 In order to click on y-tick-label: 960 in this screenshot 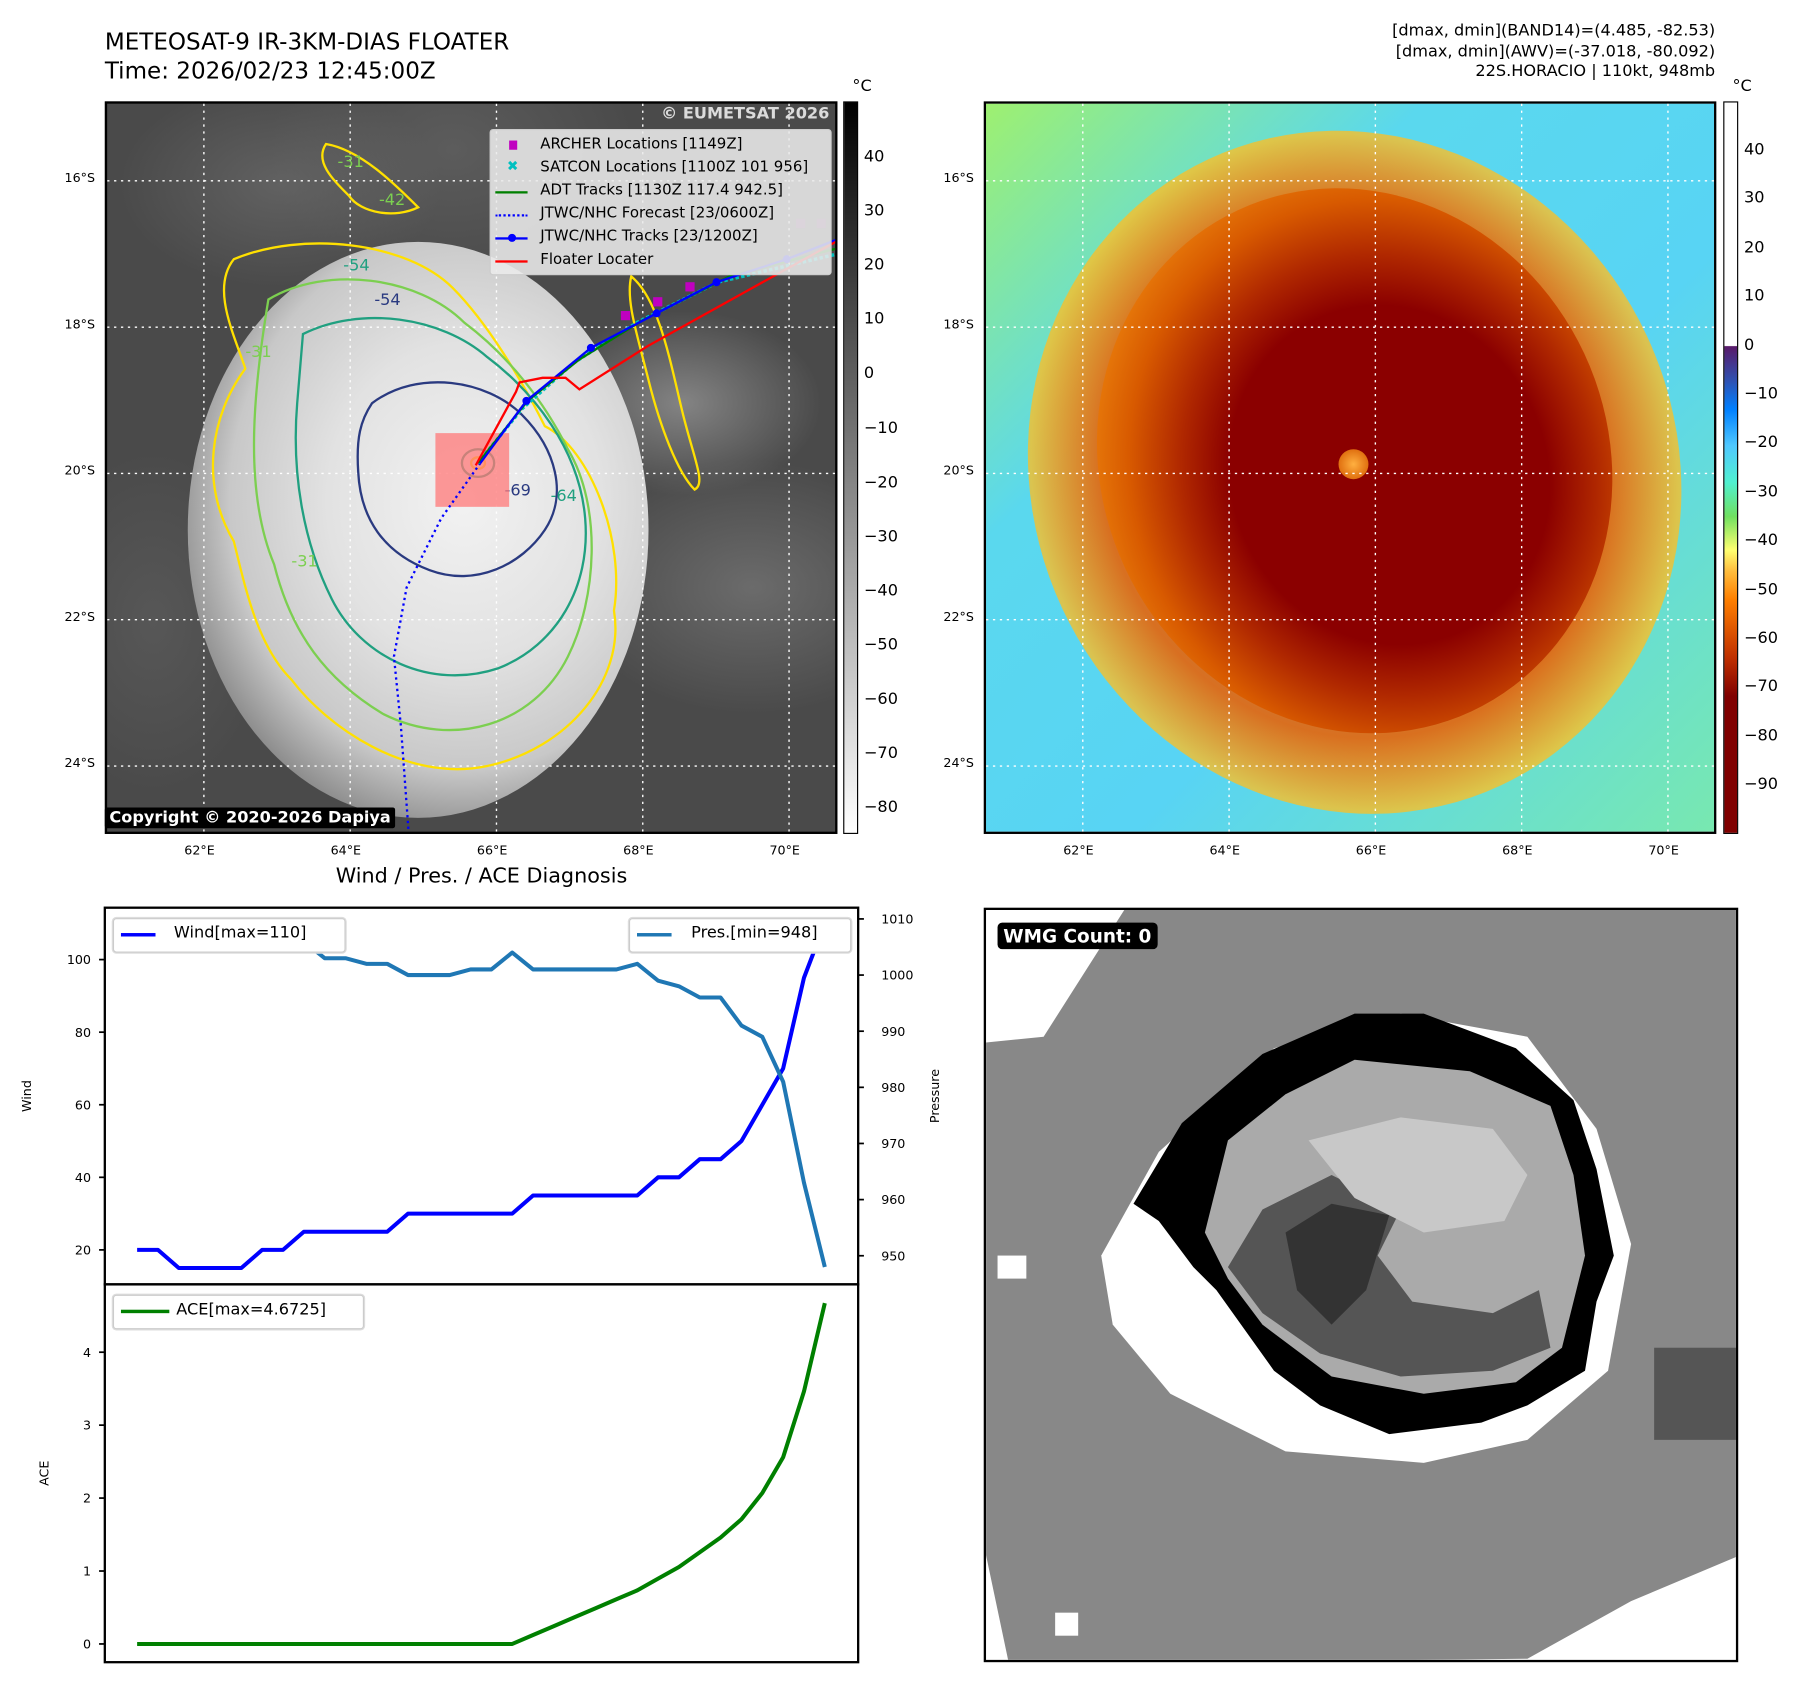, I will do `click(893, 1199)`.